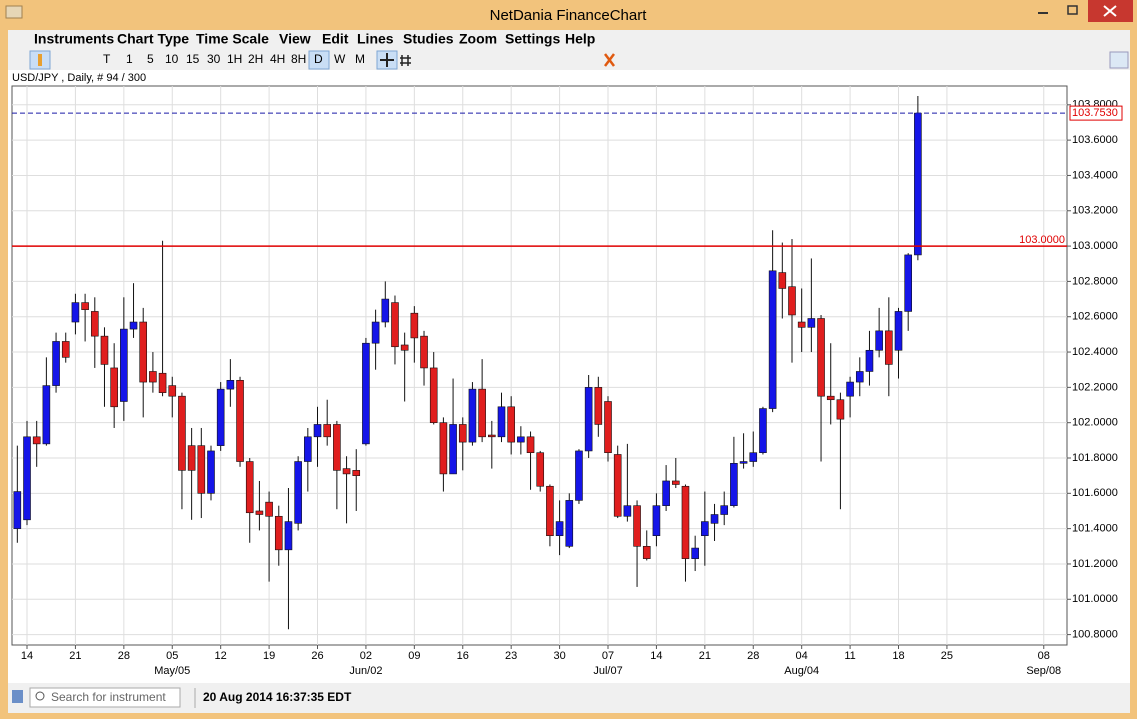 The height and width of the screenshot is (724, 1137). I want to click on toolbar-item: 30, so click(214, 59).